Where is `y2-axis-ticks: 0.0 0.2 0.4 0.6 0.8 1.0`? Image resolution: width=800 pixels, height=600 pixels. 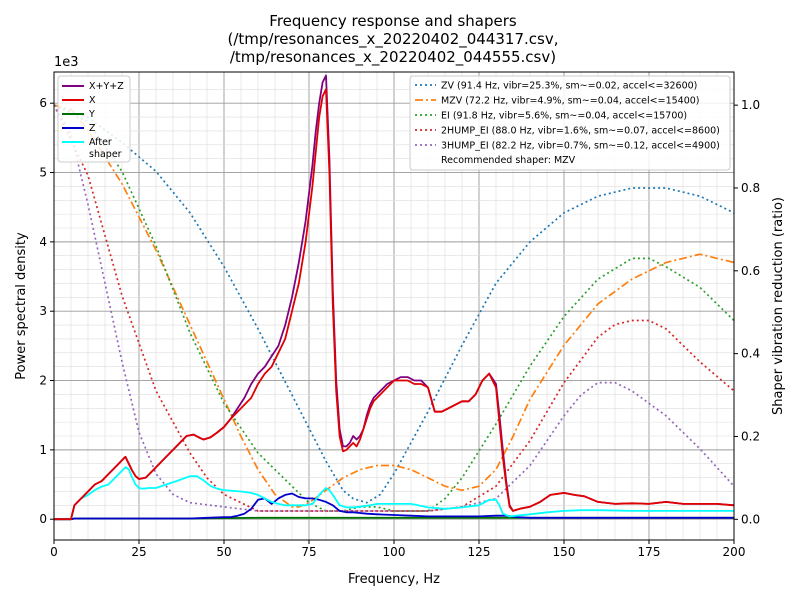
y2-axis-ticks: 0.0 0.2 0.4 0.6 0.8 1.0 is located at coordinates (747, 312).